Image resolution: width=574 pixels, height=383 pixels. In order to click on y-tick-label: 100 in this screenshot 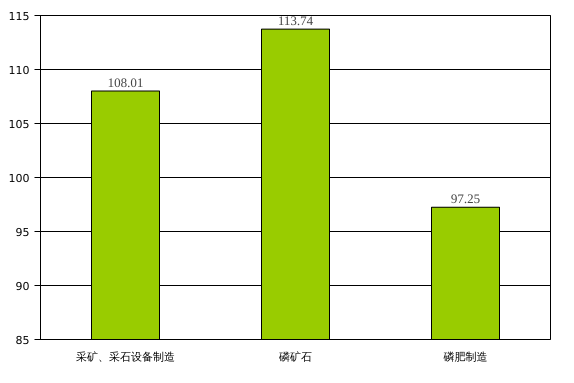, I will do `click(19, 178)`.